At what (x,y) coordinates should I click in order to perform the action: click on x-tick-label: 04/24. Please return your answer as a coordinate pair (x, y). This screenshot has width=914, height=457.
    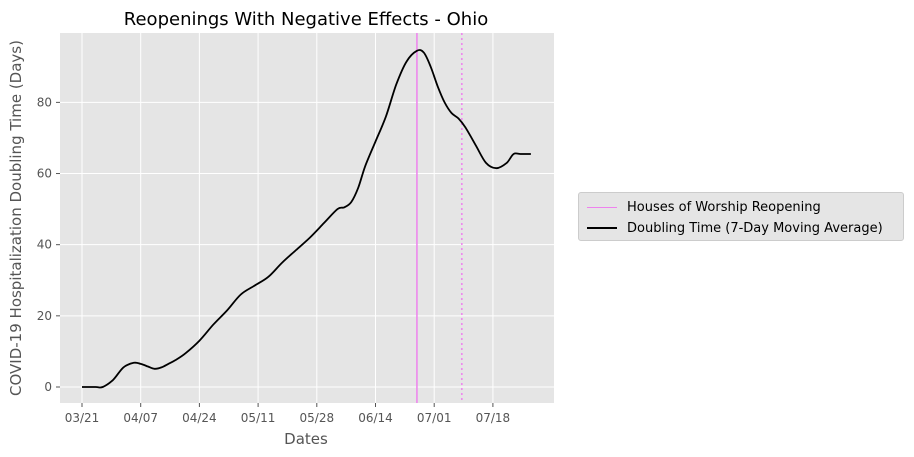
    Looking at the image, I should click on (199, 418).